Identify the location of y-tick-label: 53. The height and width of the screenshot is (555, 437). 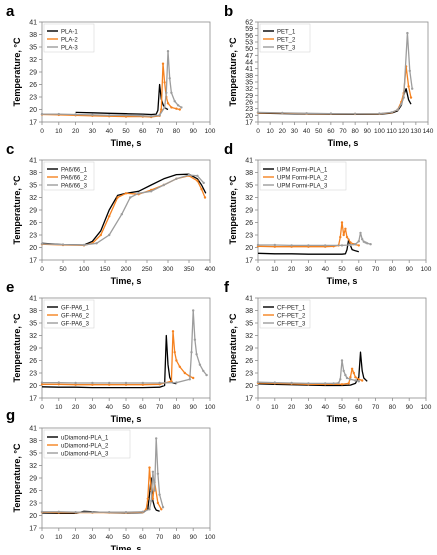
(249, 43).